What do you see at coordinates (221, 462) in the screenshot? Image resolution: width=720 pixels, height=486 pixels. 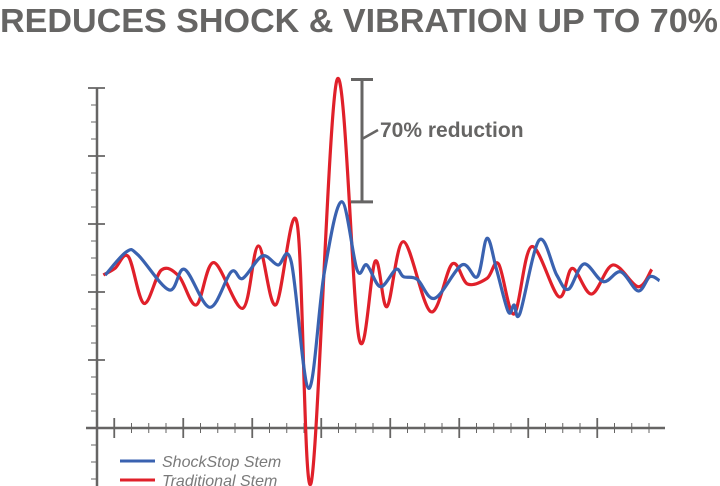 I see `legend-label-shockstop: ShockStop Stem` at bounding box center [221, 462].